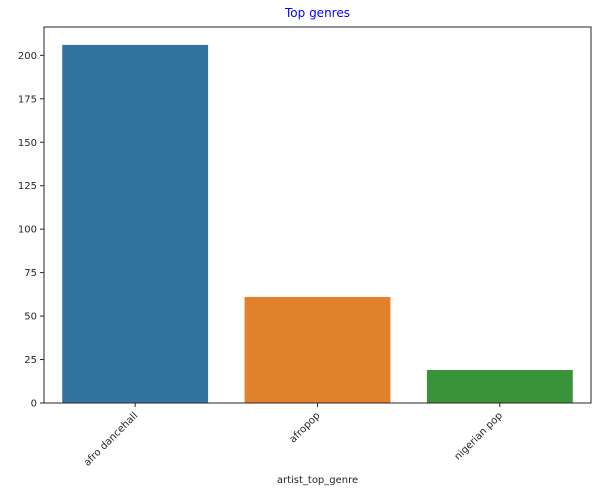 This screenshot has height=490, width=598. Describe the element at coordinates (27, 56) in the screenshot. I see `y-tick-label: 200` at that location.